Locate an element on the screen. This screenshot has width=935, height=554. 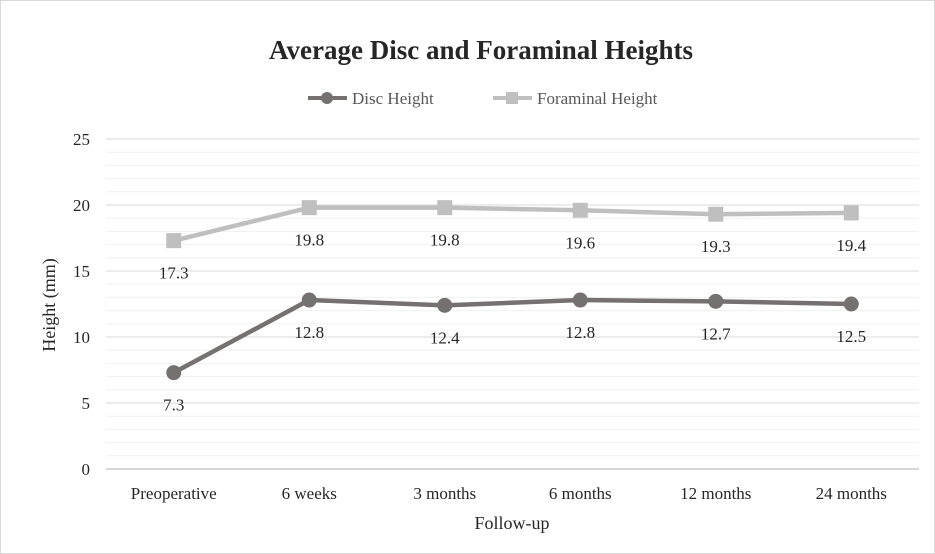
y-tick-label: 0 is located at coordinates (86, 469).